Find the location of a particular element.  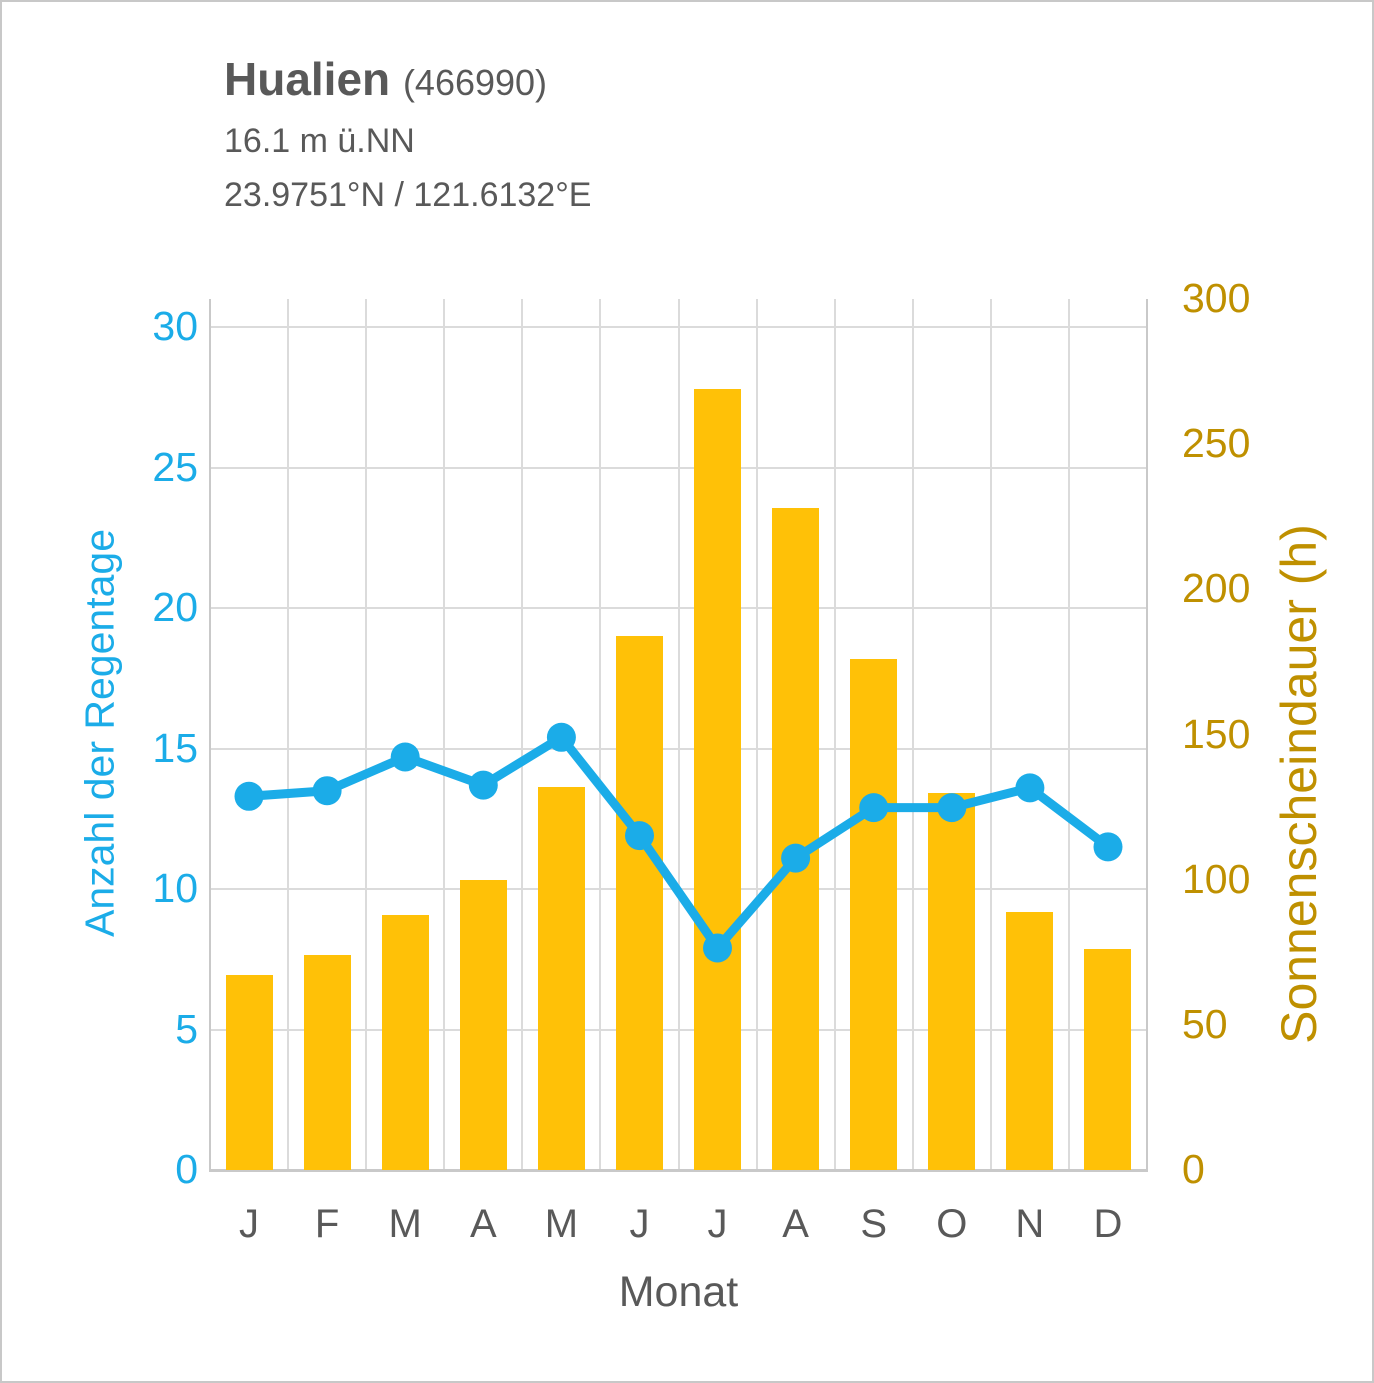

left-tick-label: 0 is located at coordinates (186, 1169).